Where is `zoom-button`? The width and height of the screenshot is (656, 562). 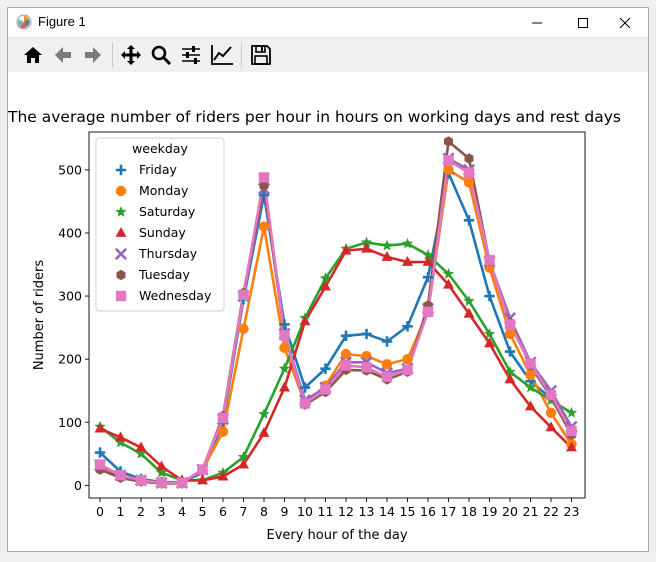 zoom-button is located at coordinates (161, 55).